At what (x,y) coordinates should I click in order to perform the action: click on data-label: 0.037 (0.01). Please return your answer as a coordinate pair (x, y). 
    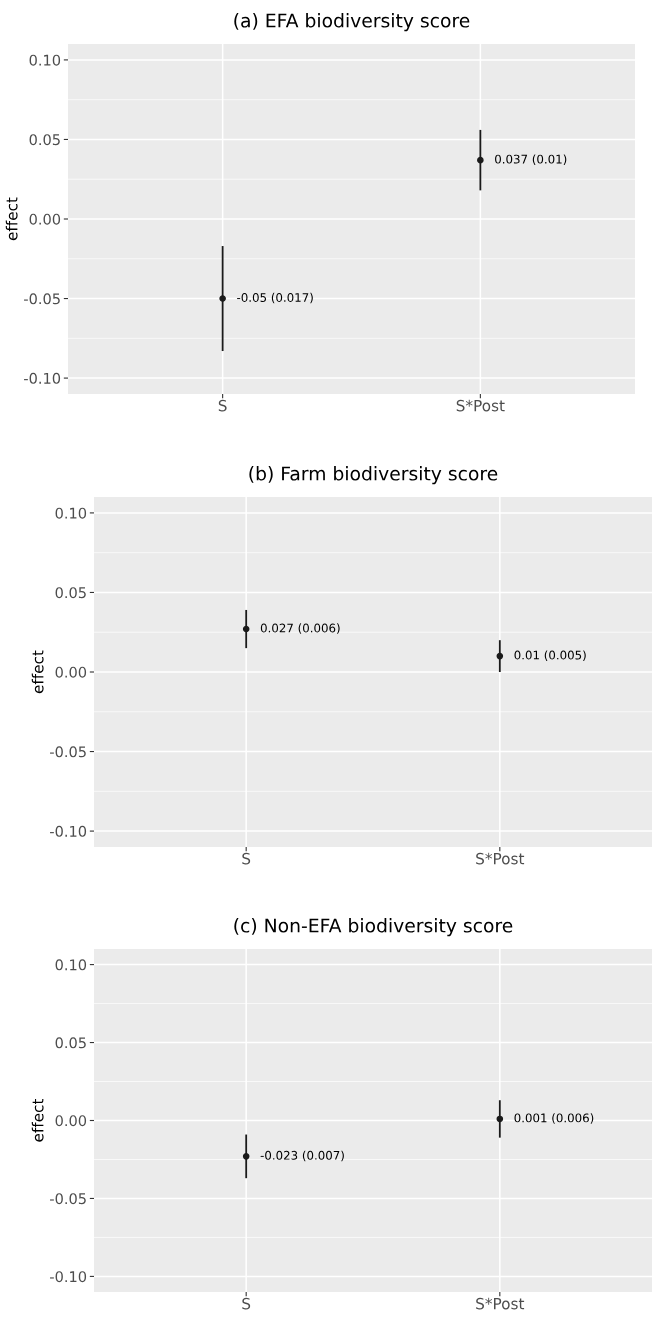
    Looking at the image, I should click on (531, 159).